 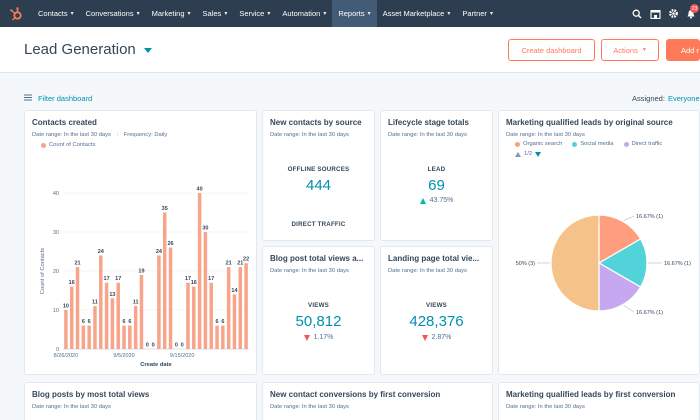 I want to click on nav-item-automation: Automation ▾, so click(x=304, y=13).